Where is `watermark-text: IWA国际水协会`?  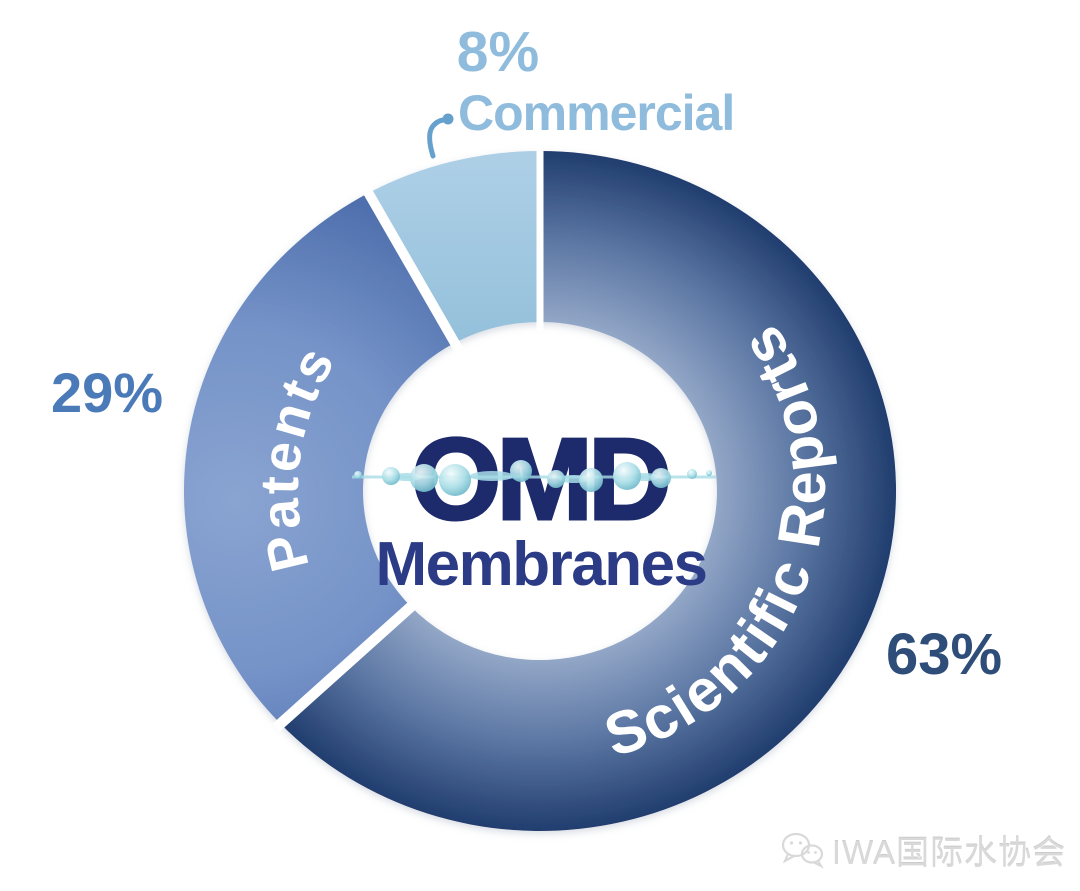
watermark-text: IWA国际水协会 is located at coordinates (948, 852).